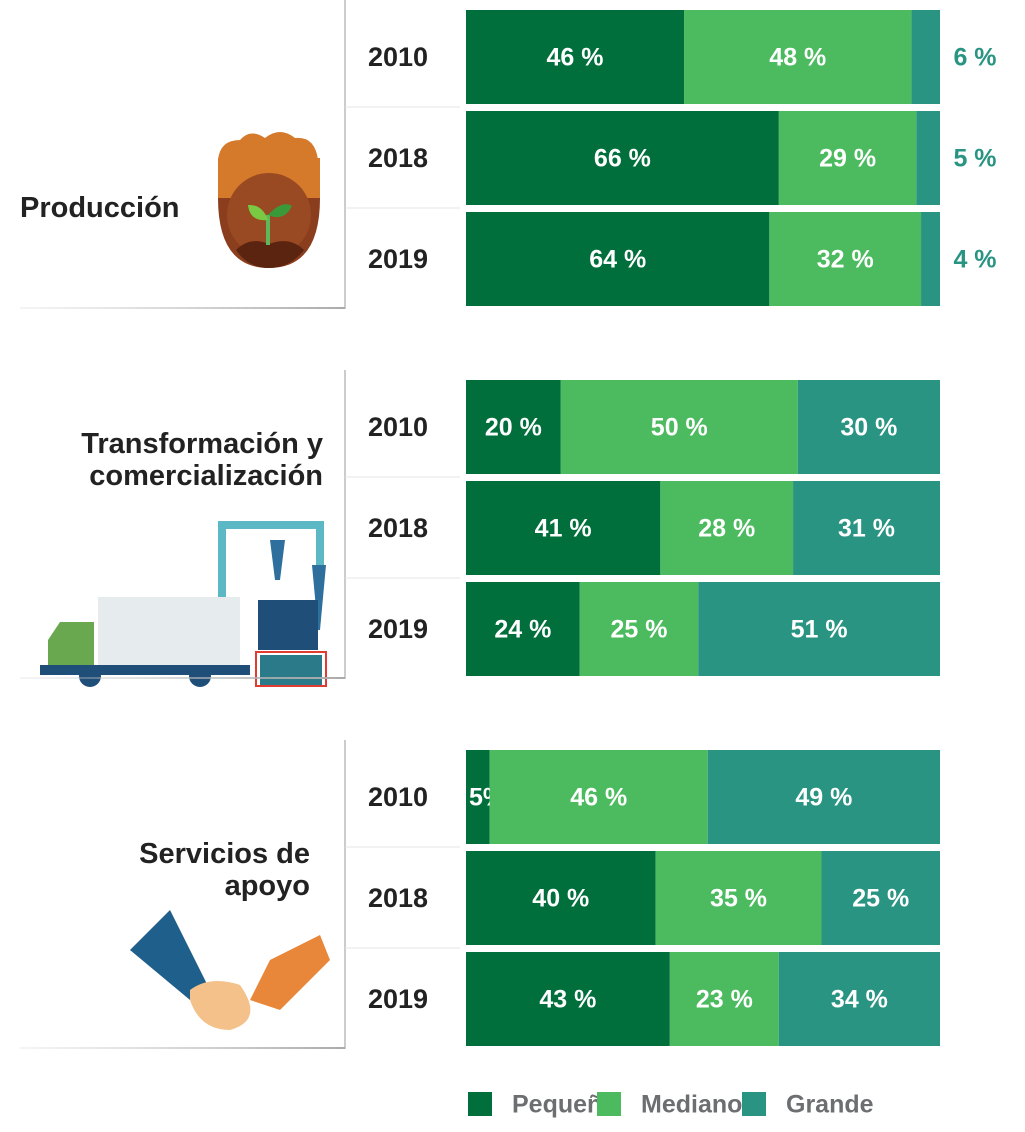  What do you see at coordinates (691, 1105) in the screenshot?
I see `legend-label: Mediano` at bounding box center [691, 1105].